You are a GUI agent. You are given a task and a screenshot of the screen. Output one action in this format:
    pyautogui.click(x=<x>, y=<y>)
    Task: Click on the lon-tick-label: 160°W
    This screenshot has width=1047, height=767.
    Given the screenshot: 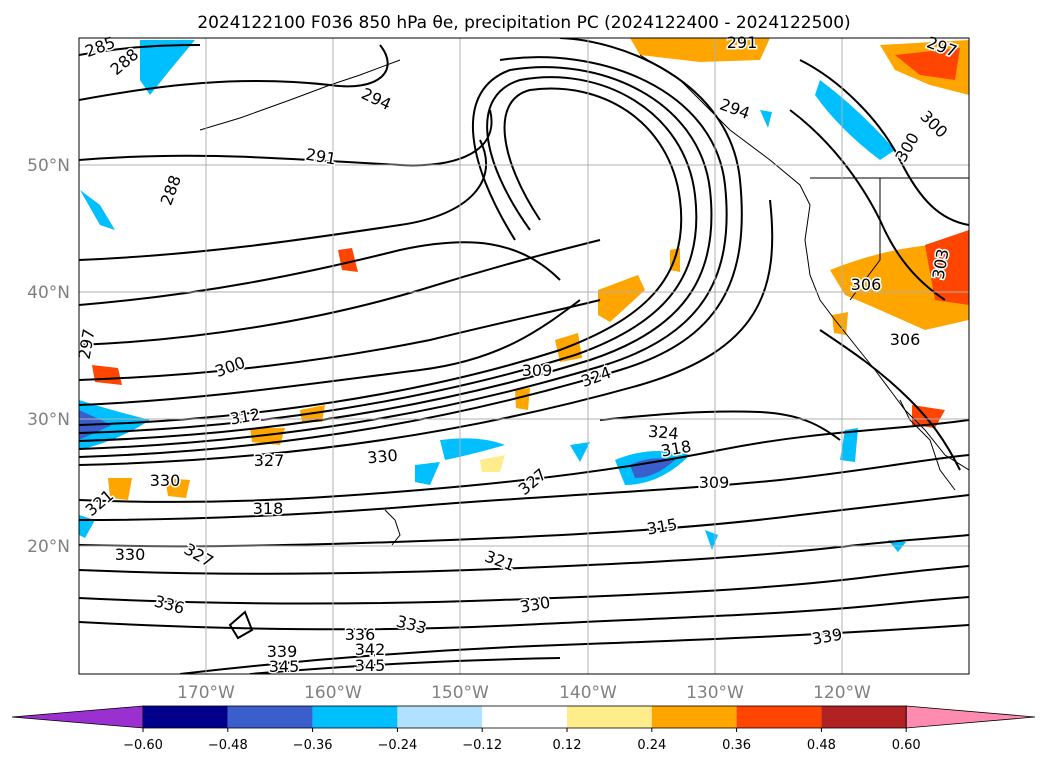 What is the action you would take?
    pyautogui.click(x=333, y=693)
    